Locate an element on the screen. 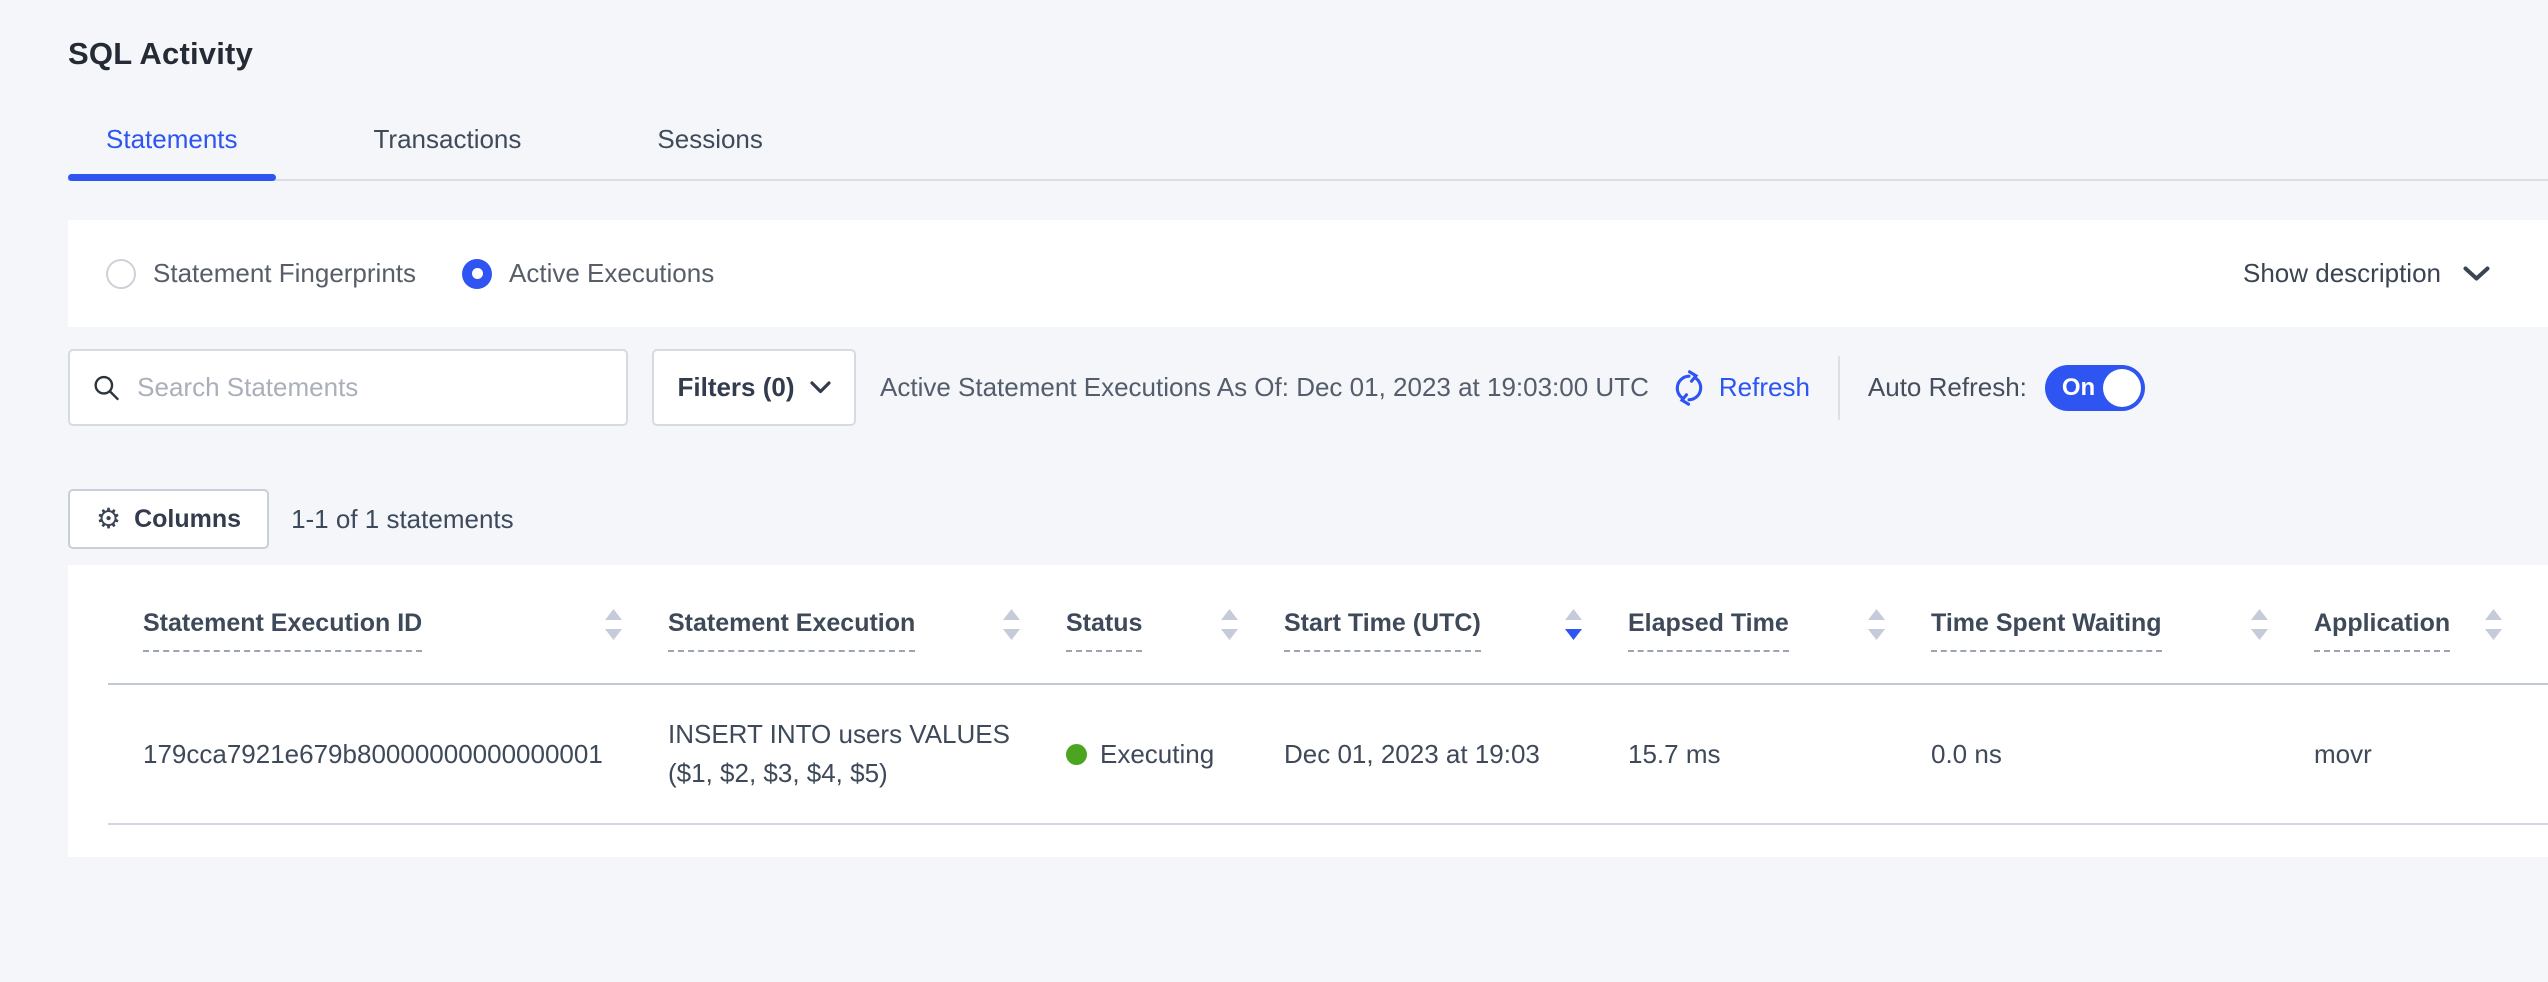 This screenshot has height=982, width=2548. cell-execution-id: 179cca7921e679b80000000000000001 is located at coordinates (373, 753).